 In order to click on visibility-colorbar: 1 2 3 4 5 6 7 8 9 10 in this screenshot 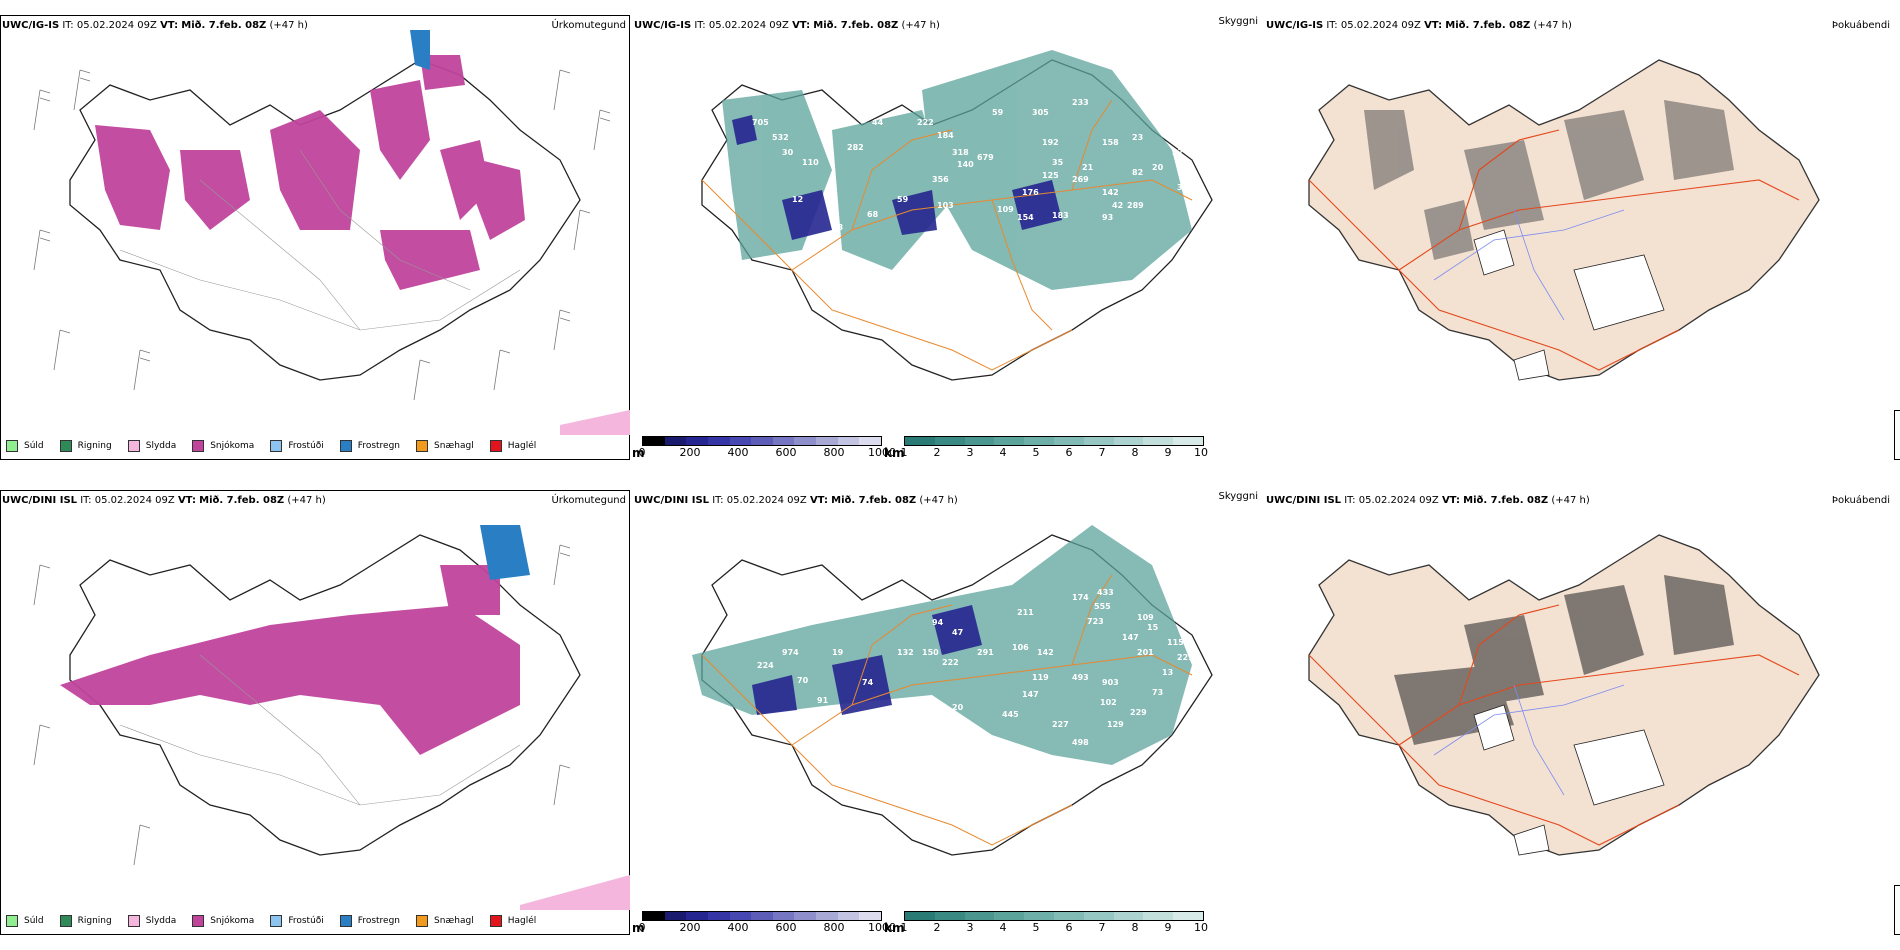, I will do `click(1054, 925)`.